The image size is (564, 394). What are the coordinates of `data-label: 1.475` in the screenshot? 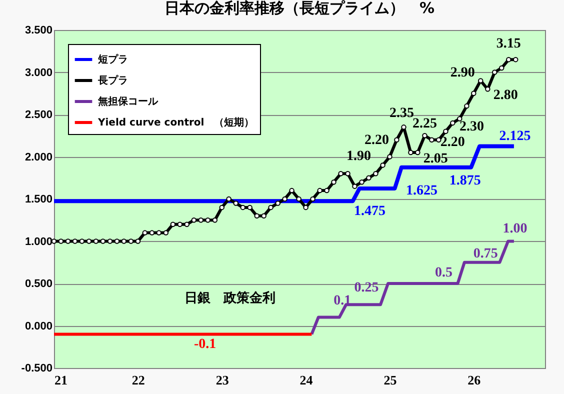 It's located at (370, 212).